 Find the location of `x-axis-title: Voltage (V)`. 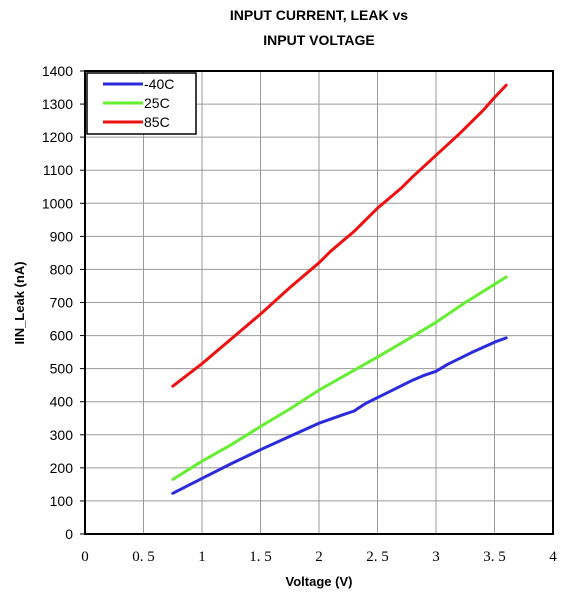

x-axis-title: Voltage (V) is located at coordinates (319, 581).